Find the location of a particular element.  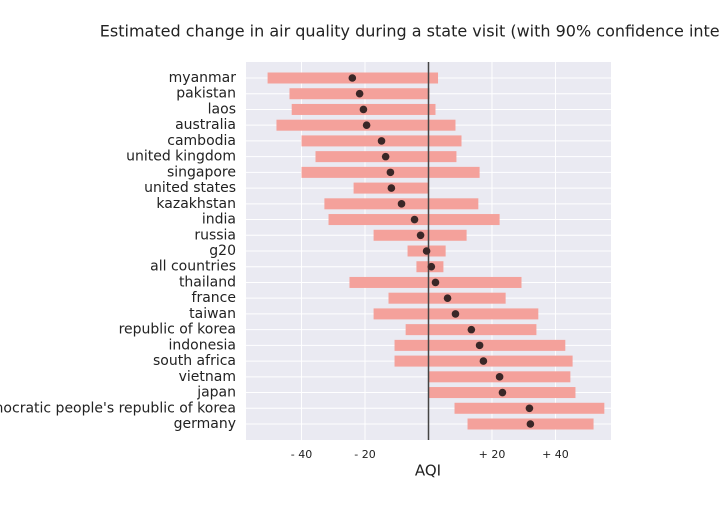

y-tick-label: united kingdom is located at coordinates (181, 157).